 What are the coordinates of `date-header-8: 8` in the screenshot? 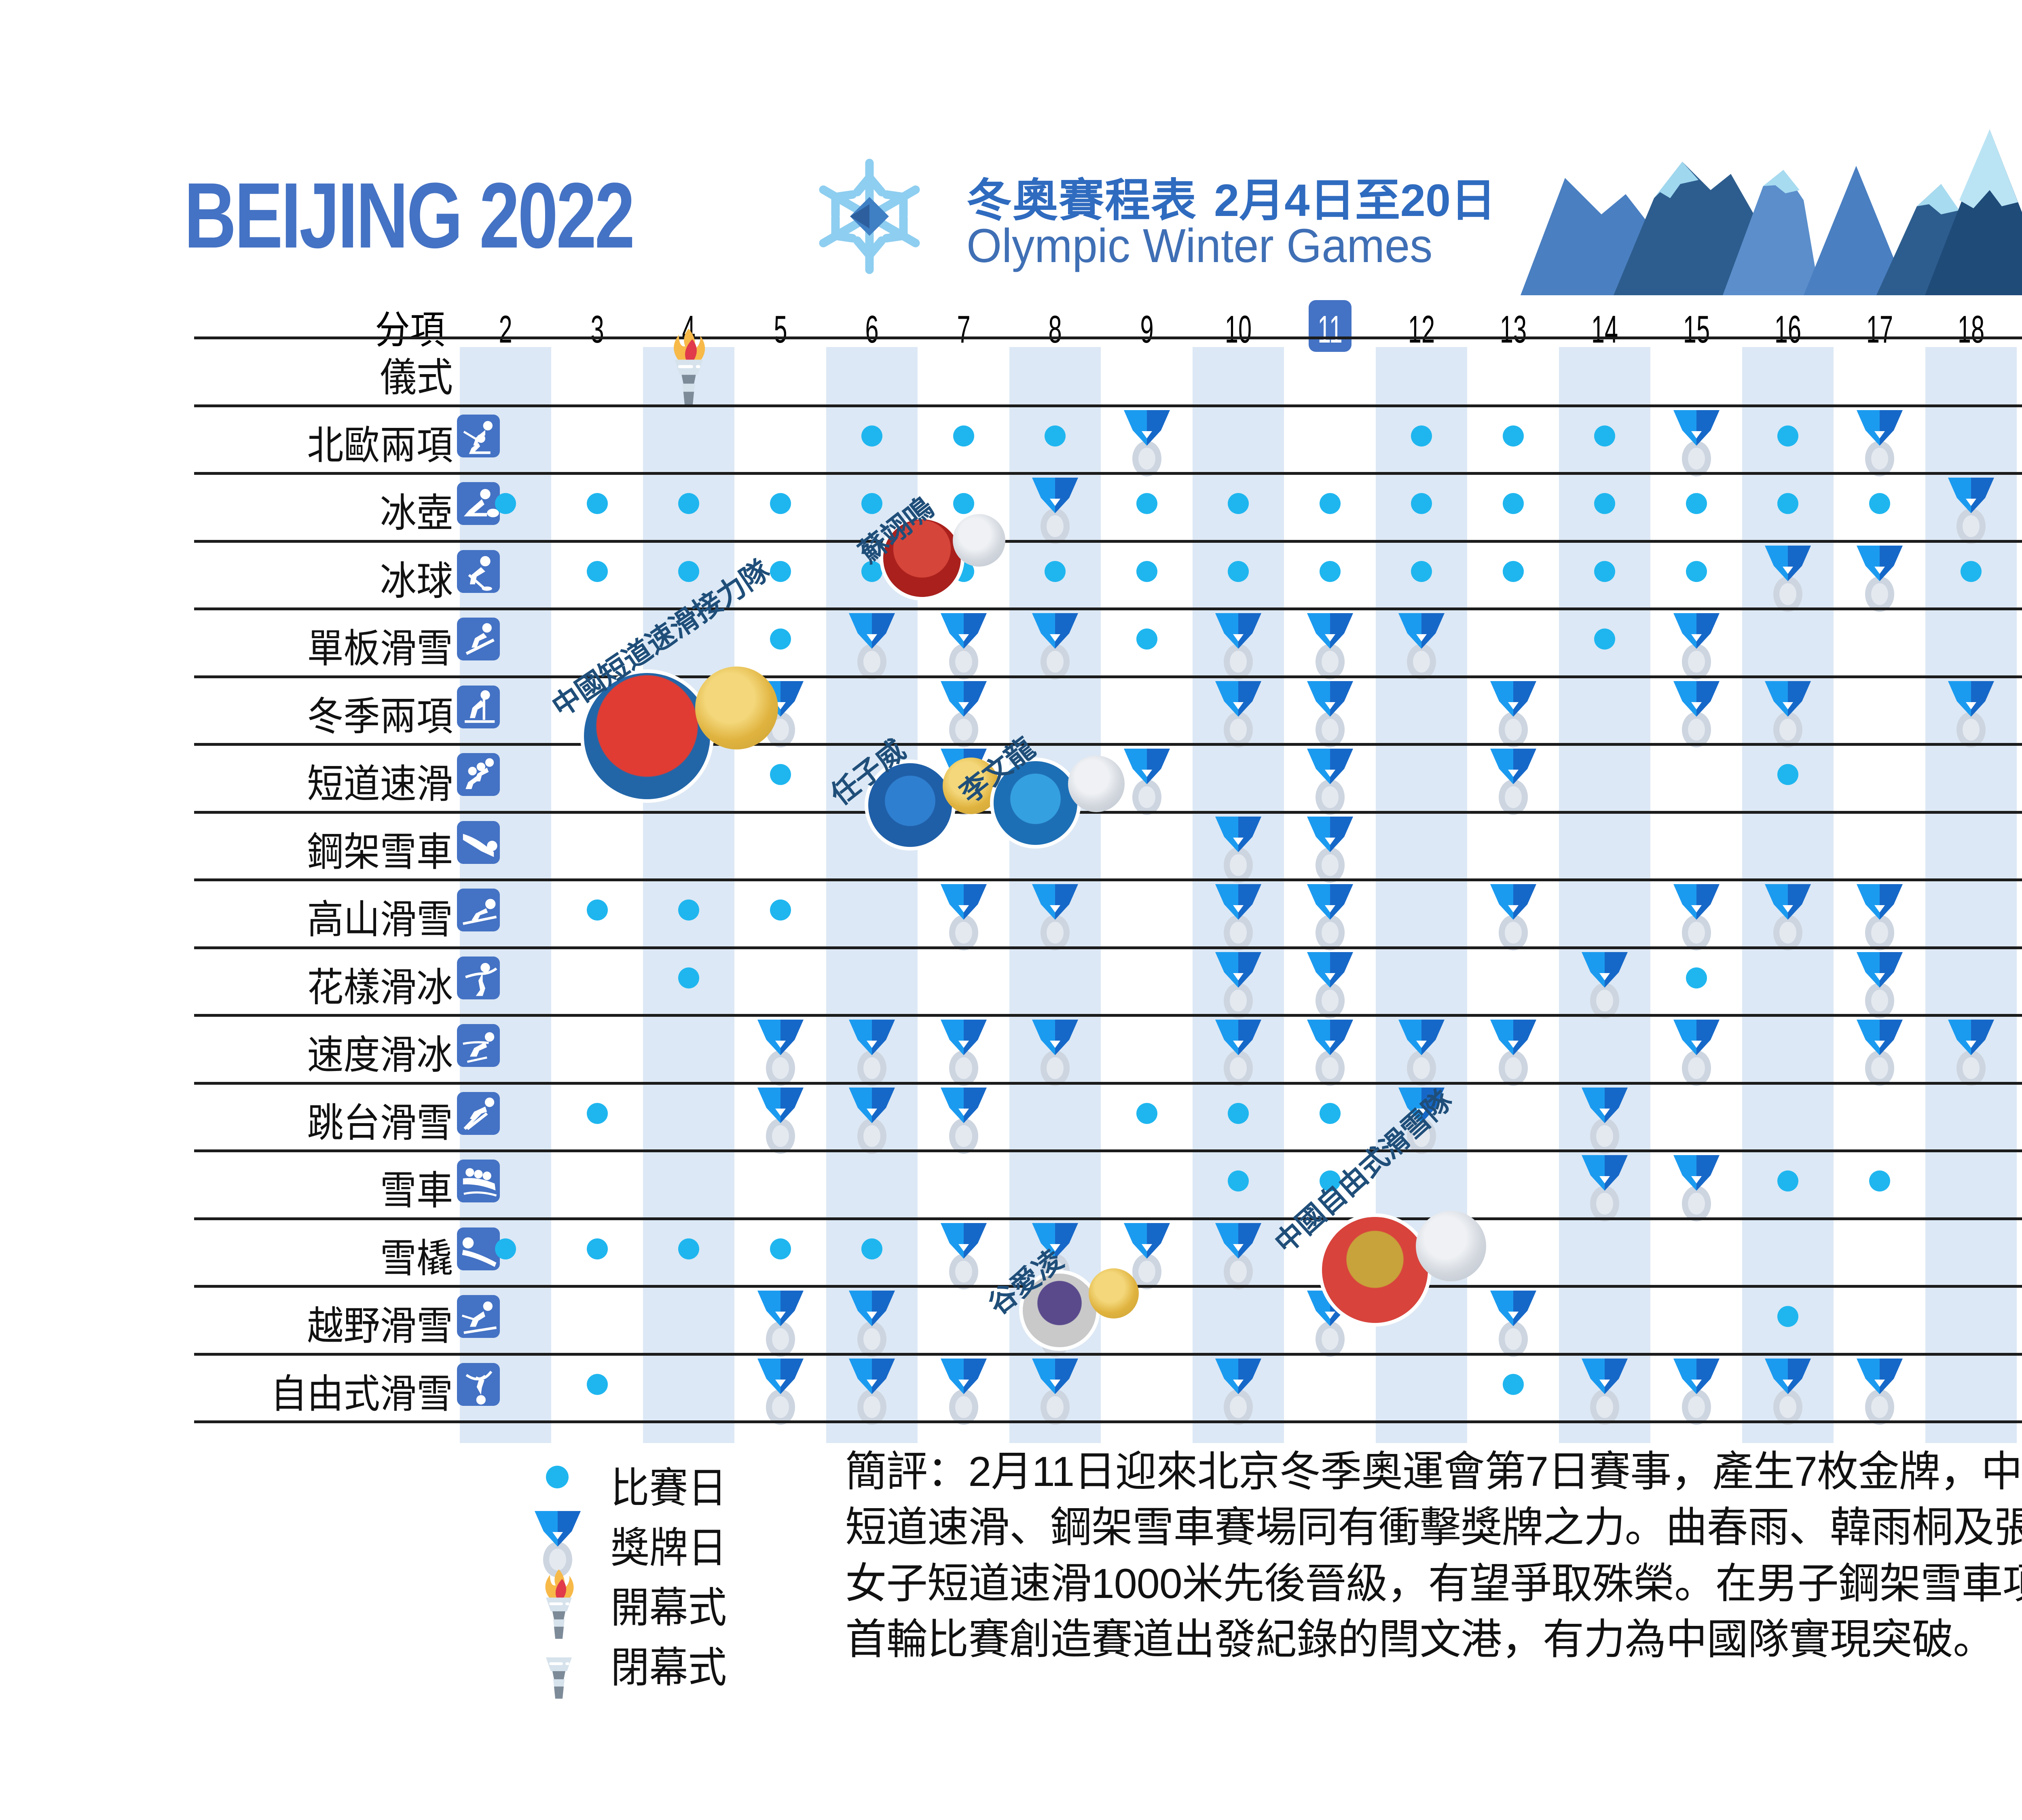 It's located at (1055, 329).